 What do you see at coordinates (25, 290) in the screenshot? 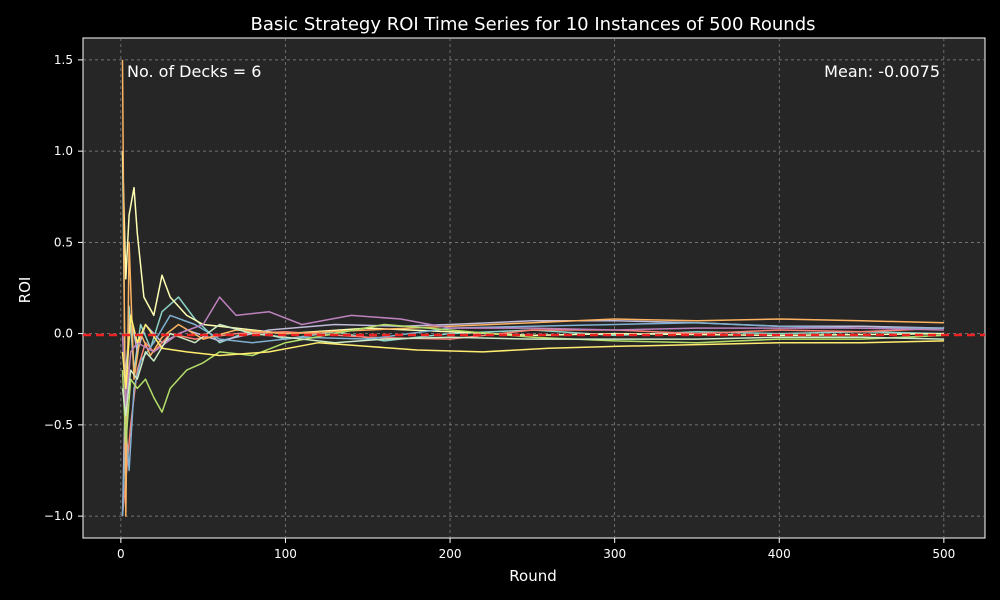
I see `y-axis-label: ROI` at bounding box center [25, 290].